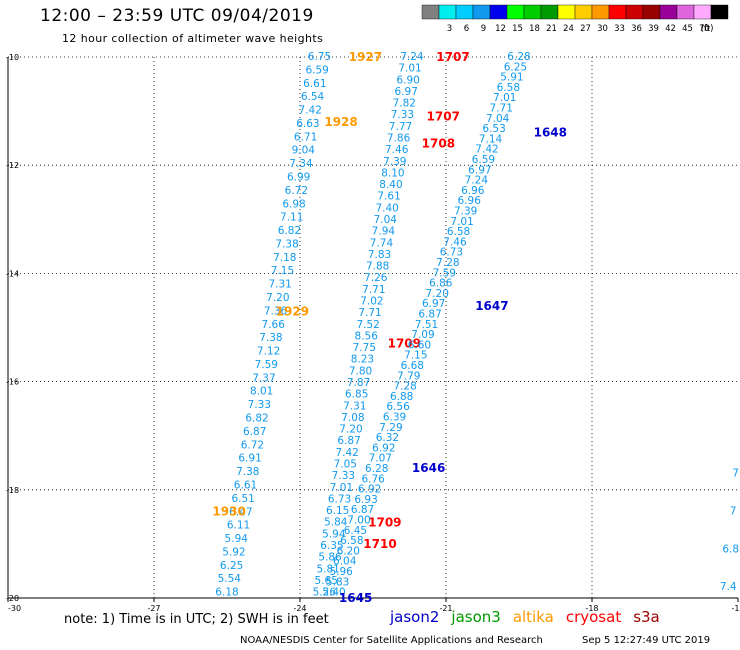 Image resolution: width=740 pixels, height=650 pixels. Describe the element at coordinates (619, 29) in the screenshot. I see `color-scale-label: 33` at that location.